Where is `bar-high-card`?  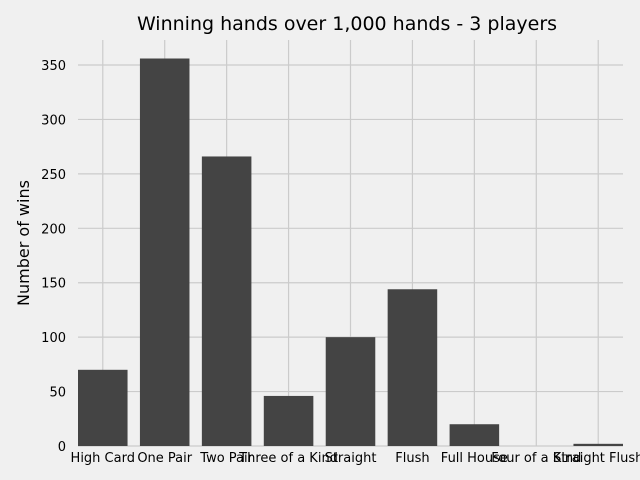 bar-high-card is located at coordinates (103, 407).